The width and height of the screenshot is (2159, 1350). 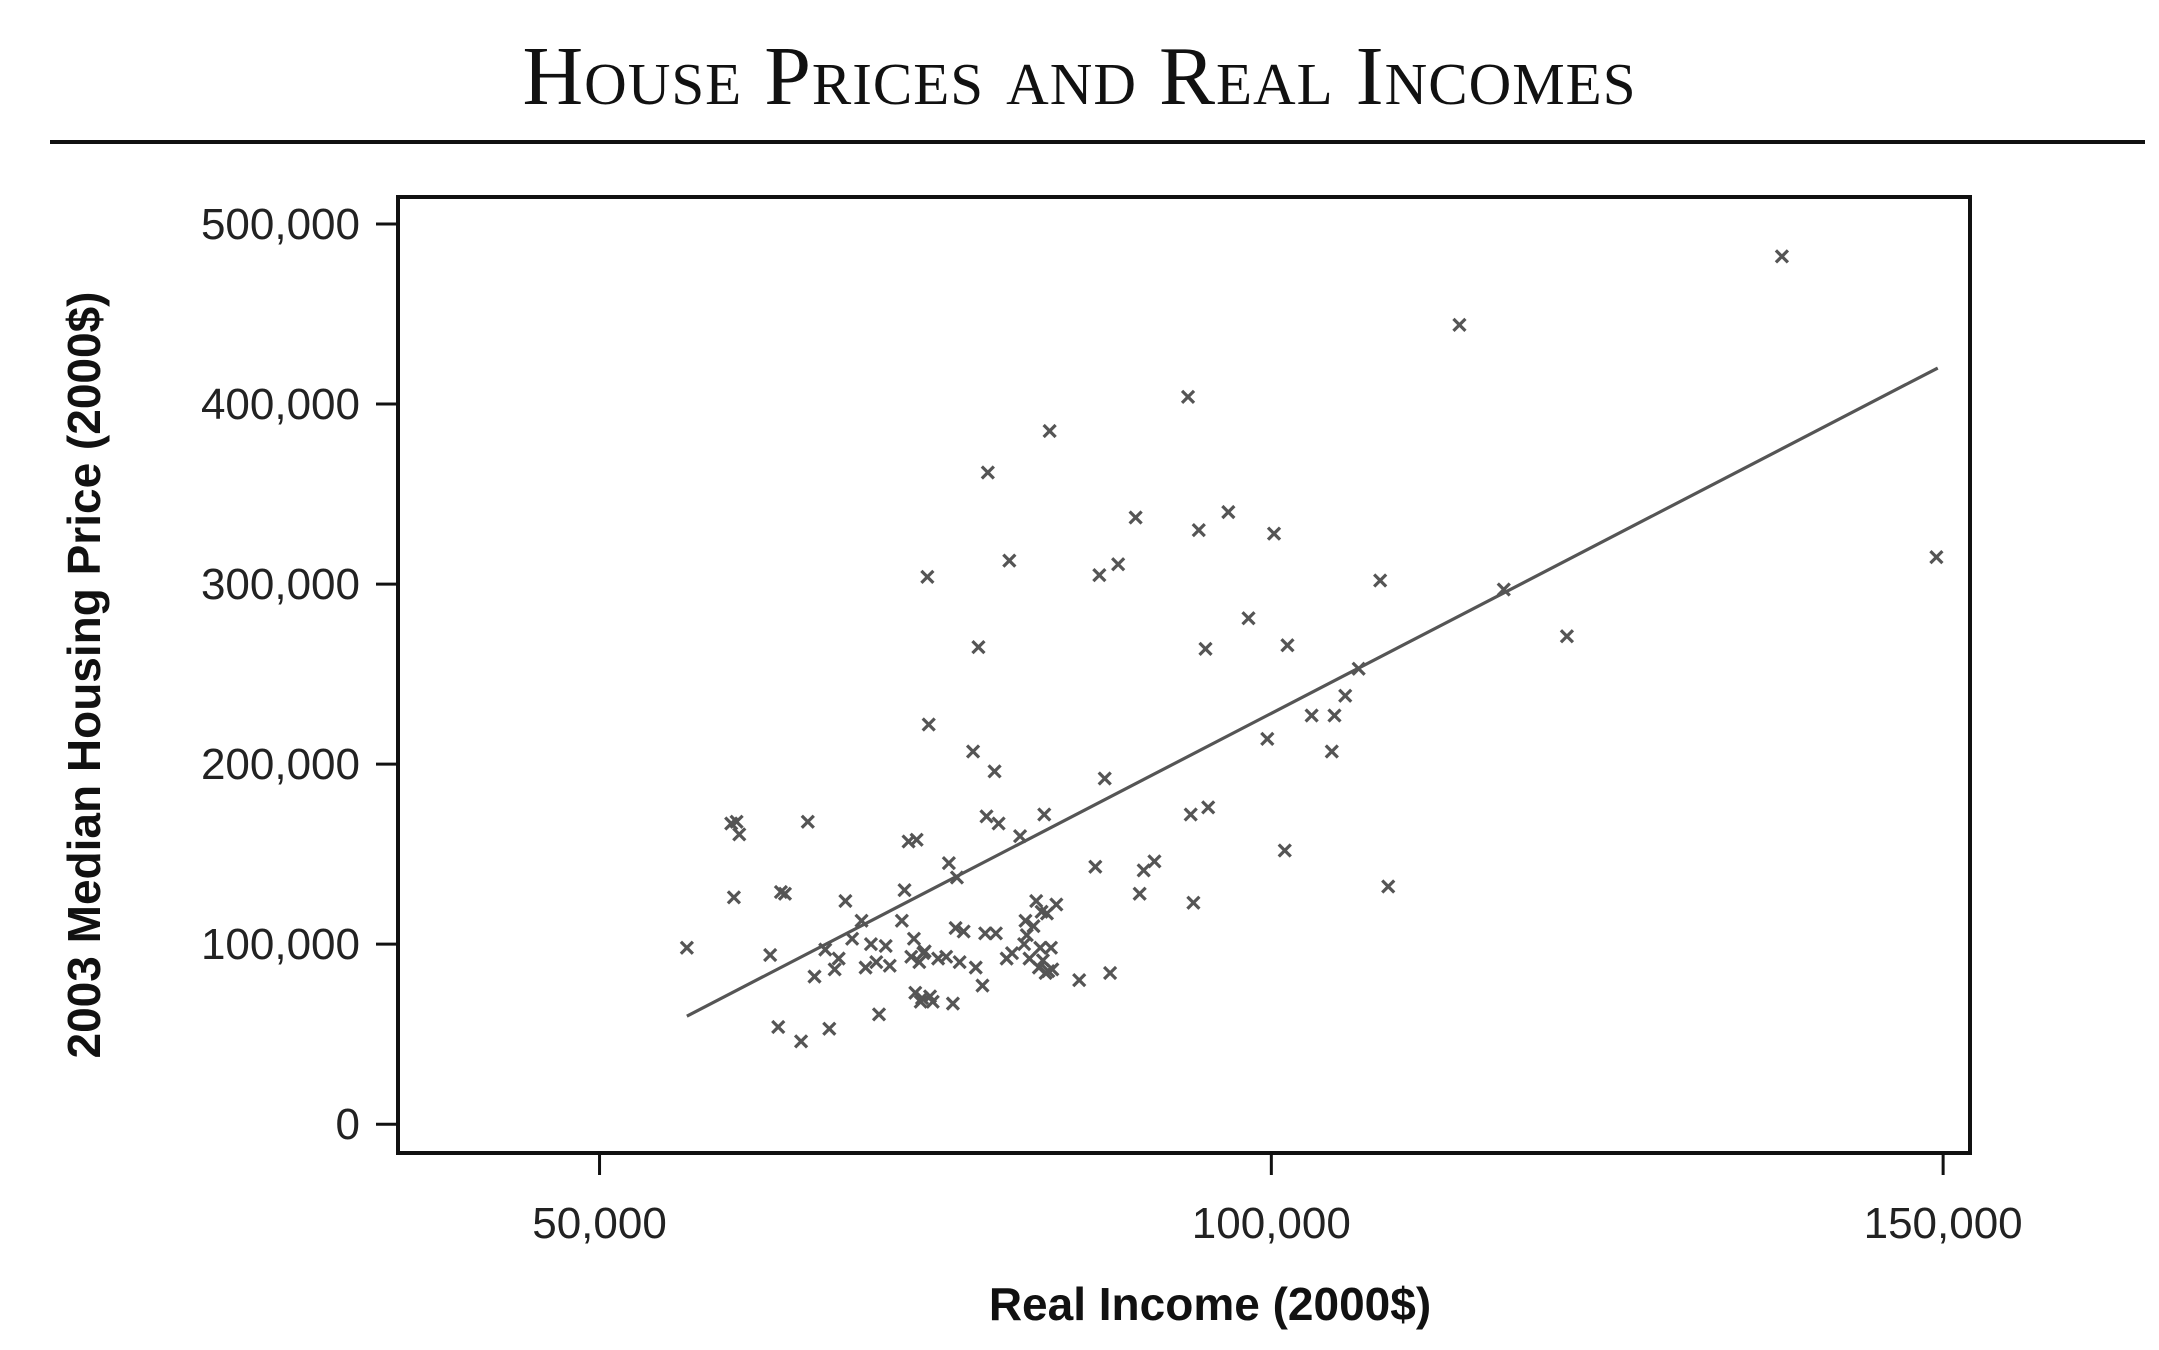 I want to click on x-tick-label: 50,000, so click(x=599, y=1223).